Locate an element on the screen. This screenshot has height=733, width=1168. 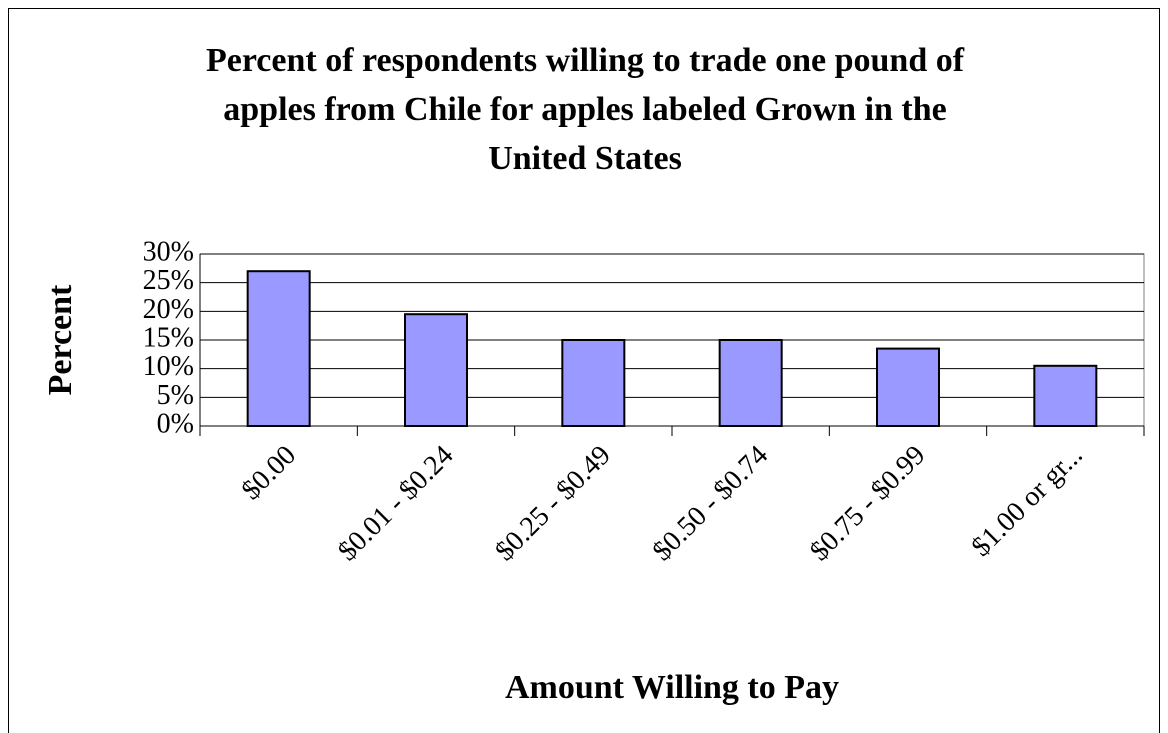
y-tick-label: 10% is located at coordinates (168, 366).